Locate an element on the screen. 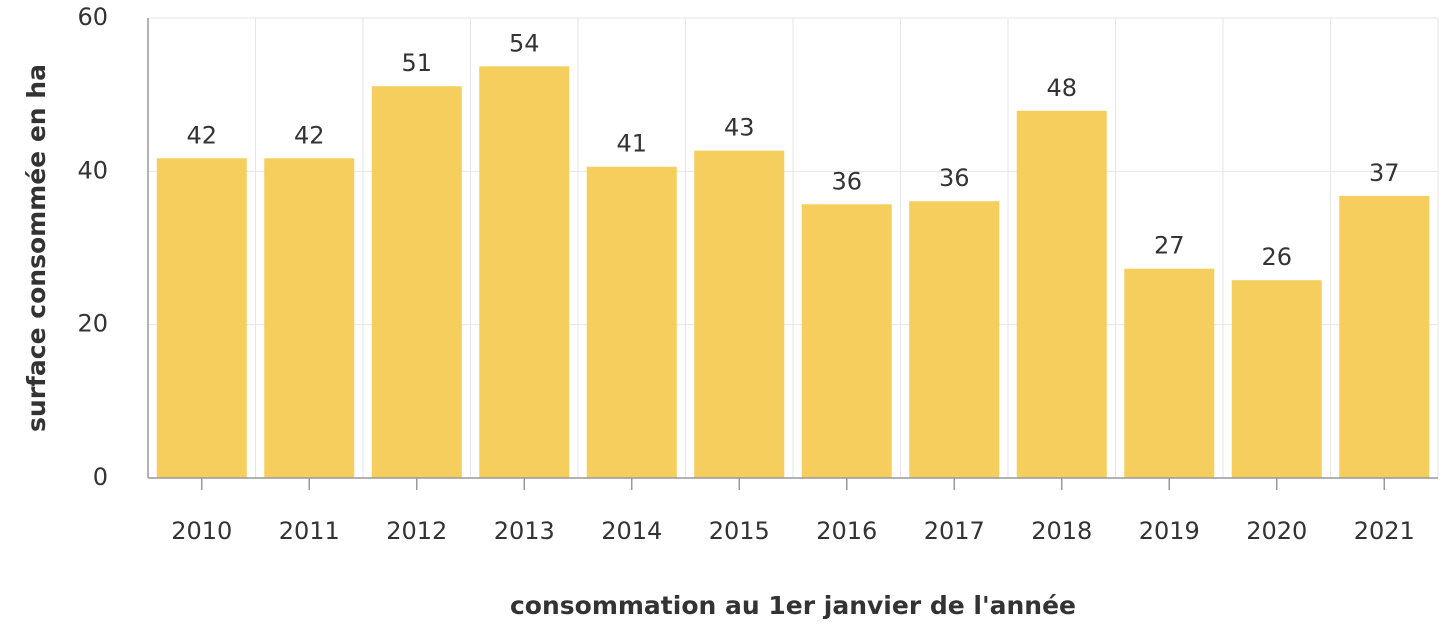  x-tick-label: 2011 is located at coordinates (309, 531).